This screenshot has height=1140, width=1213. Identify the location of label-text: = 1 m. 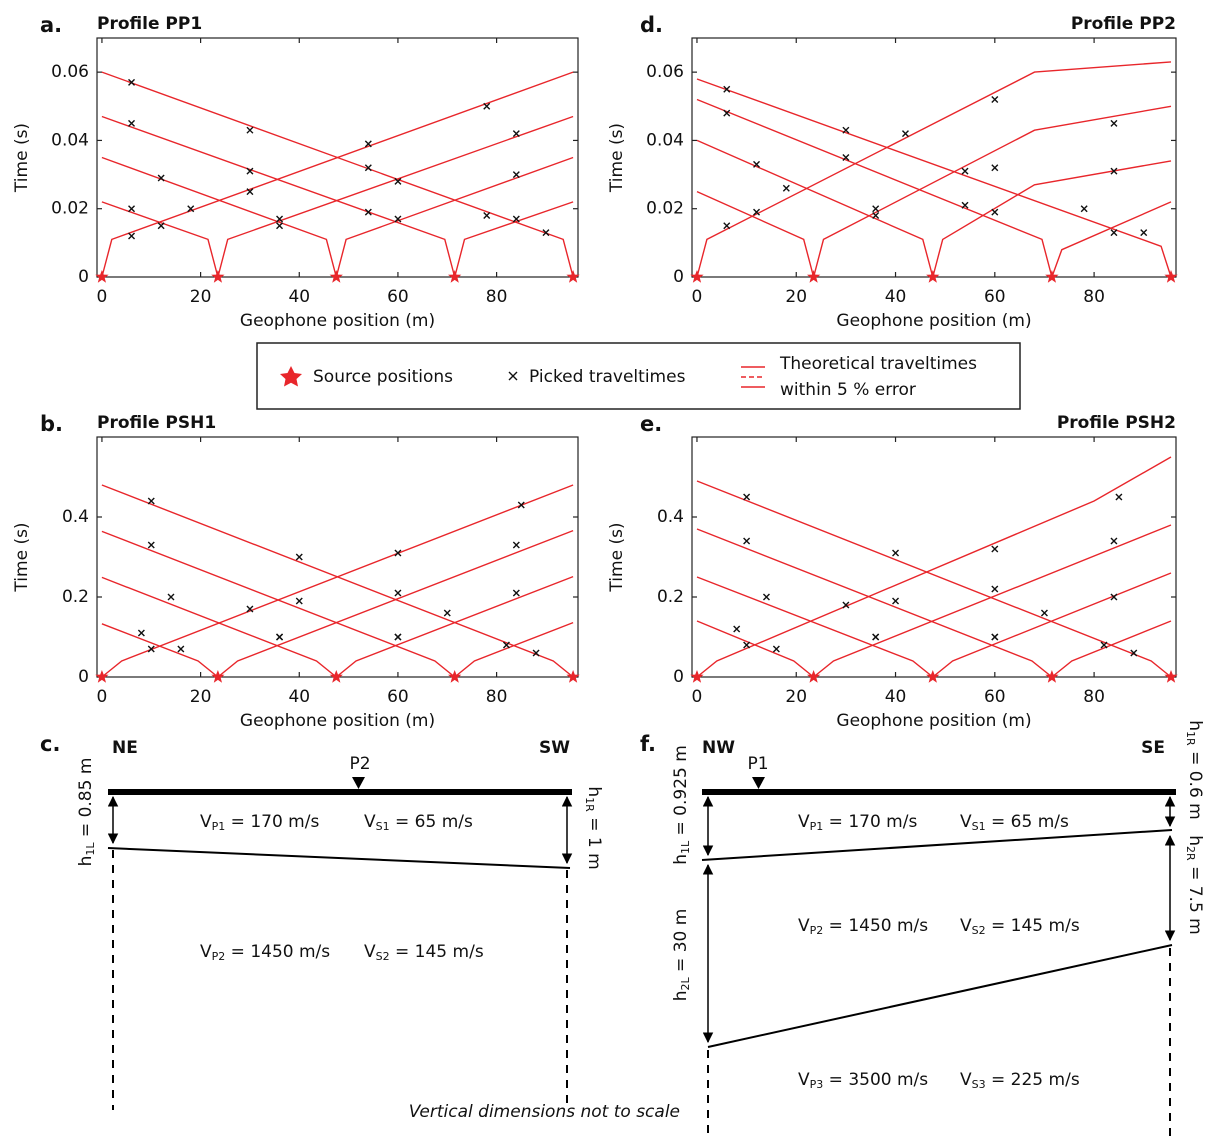
(594, 841).